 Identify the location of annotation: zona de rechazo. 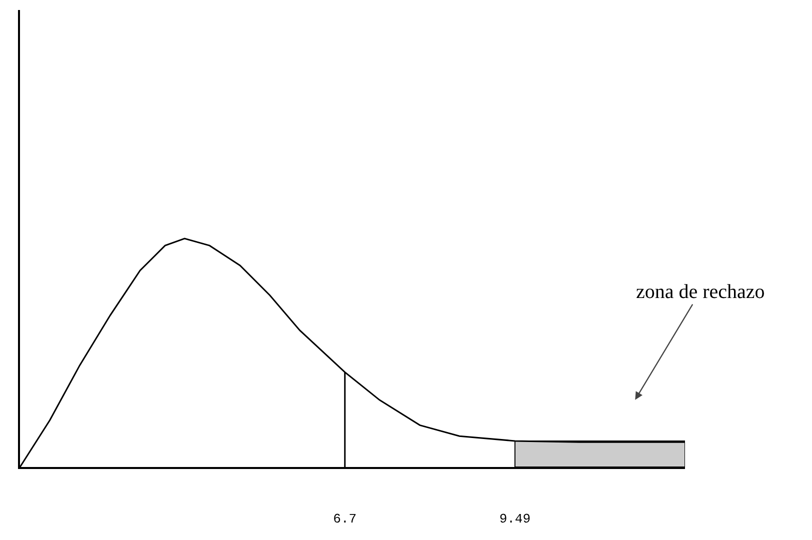
(700, 292).